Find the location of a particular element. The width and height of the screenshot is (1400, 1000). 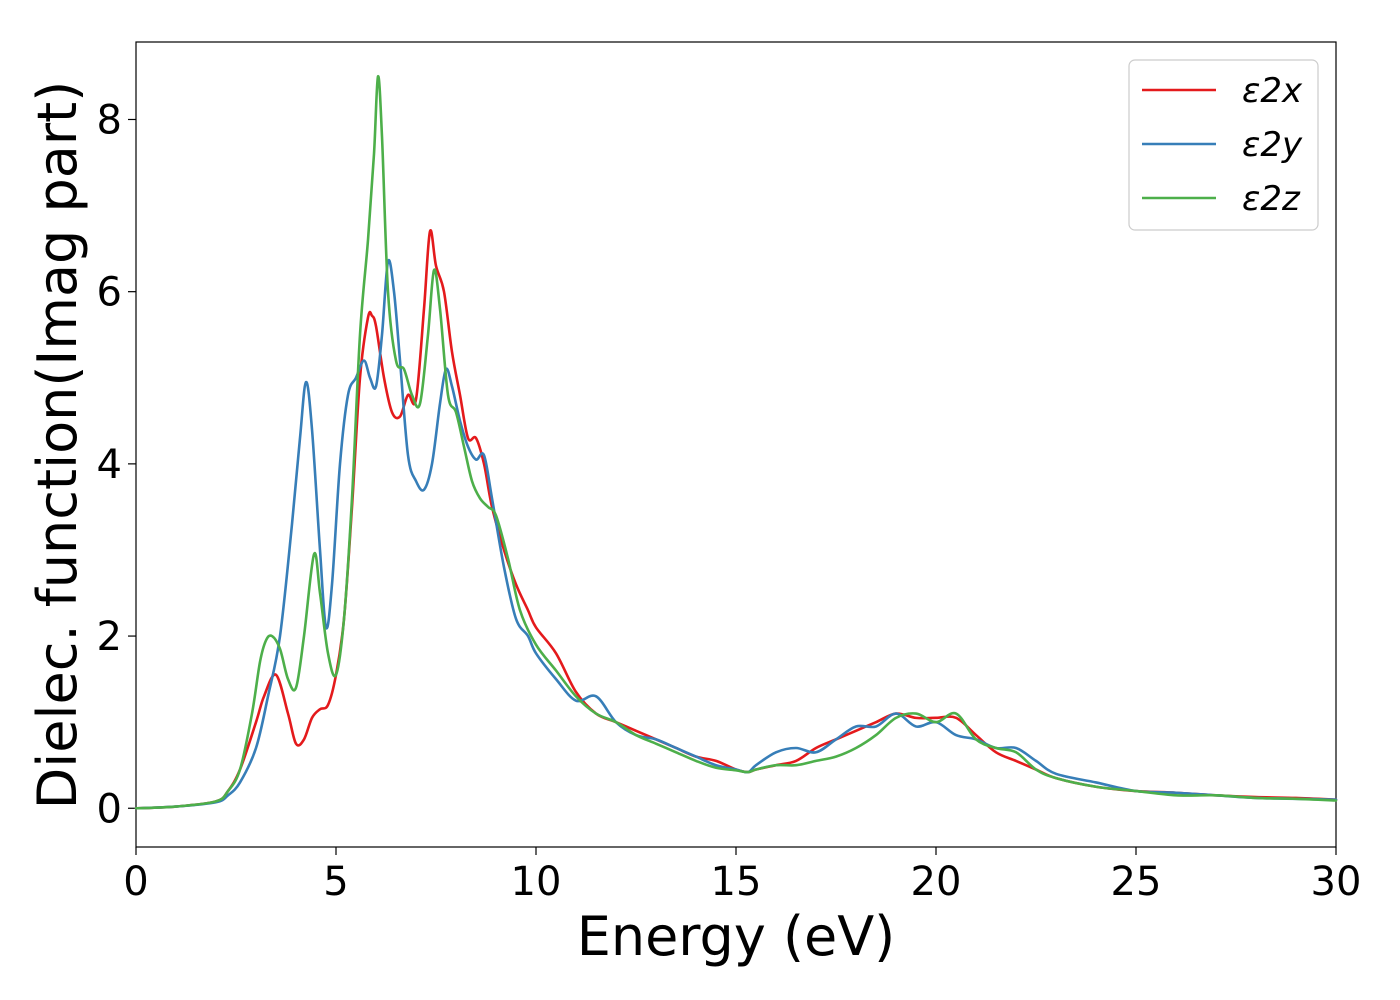

x-tick-label: 5 is located at coordinates (335, 882).